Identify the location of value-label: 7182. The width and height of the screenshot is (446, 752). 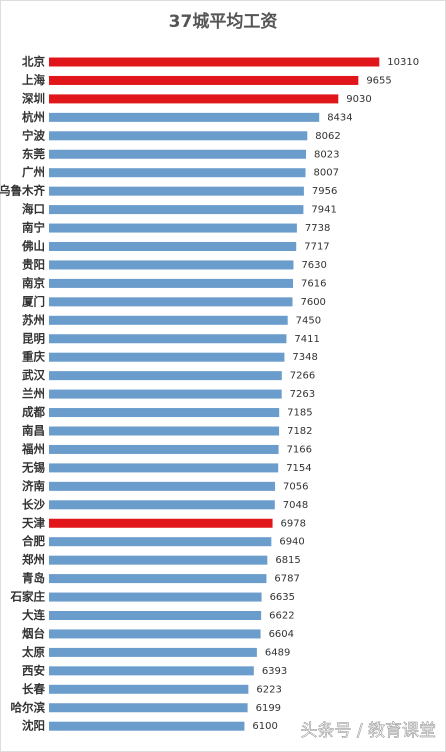
(299, 431).